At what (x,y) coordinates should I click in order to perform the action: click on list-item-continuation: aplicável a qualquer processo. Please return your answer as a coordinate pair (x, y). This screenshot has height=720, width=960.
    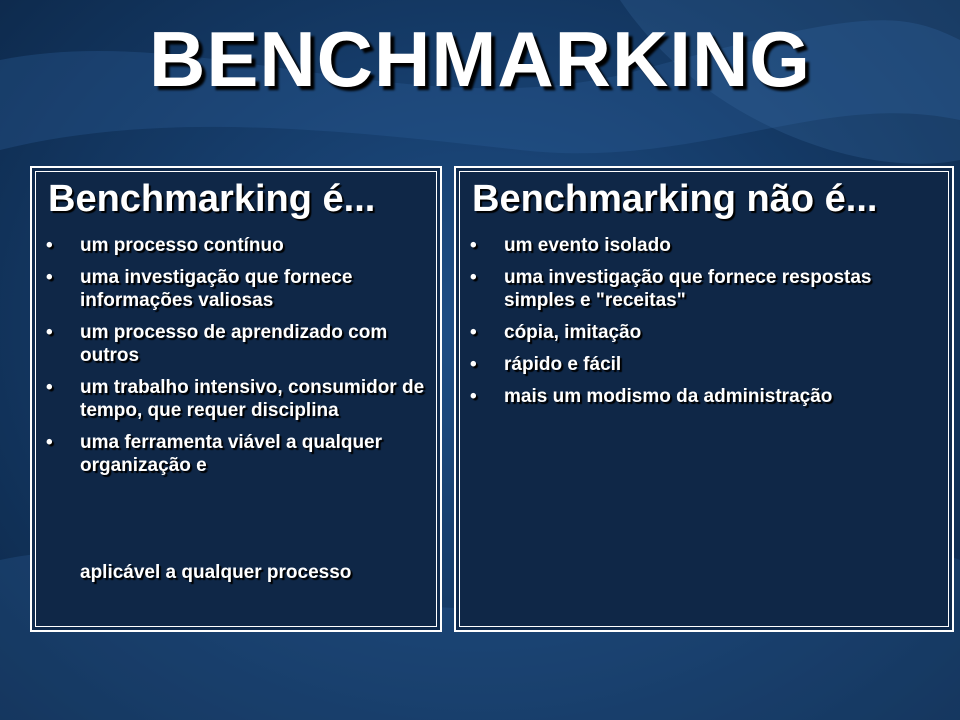
    Looking at the image, I should click on (216, 572).